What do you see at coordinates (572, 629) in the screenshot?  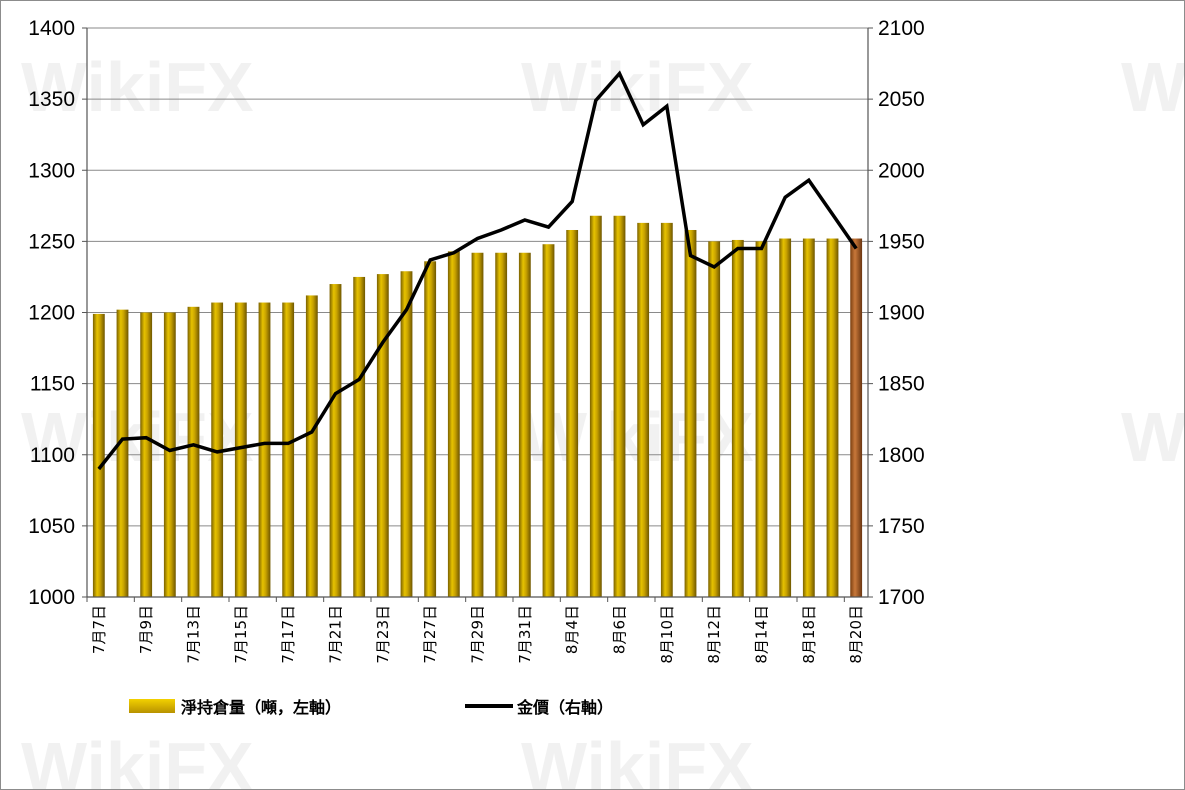 I see `x-tick-label: 8月4日` at bounding box center [572, 629].